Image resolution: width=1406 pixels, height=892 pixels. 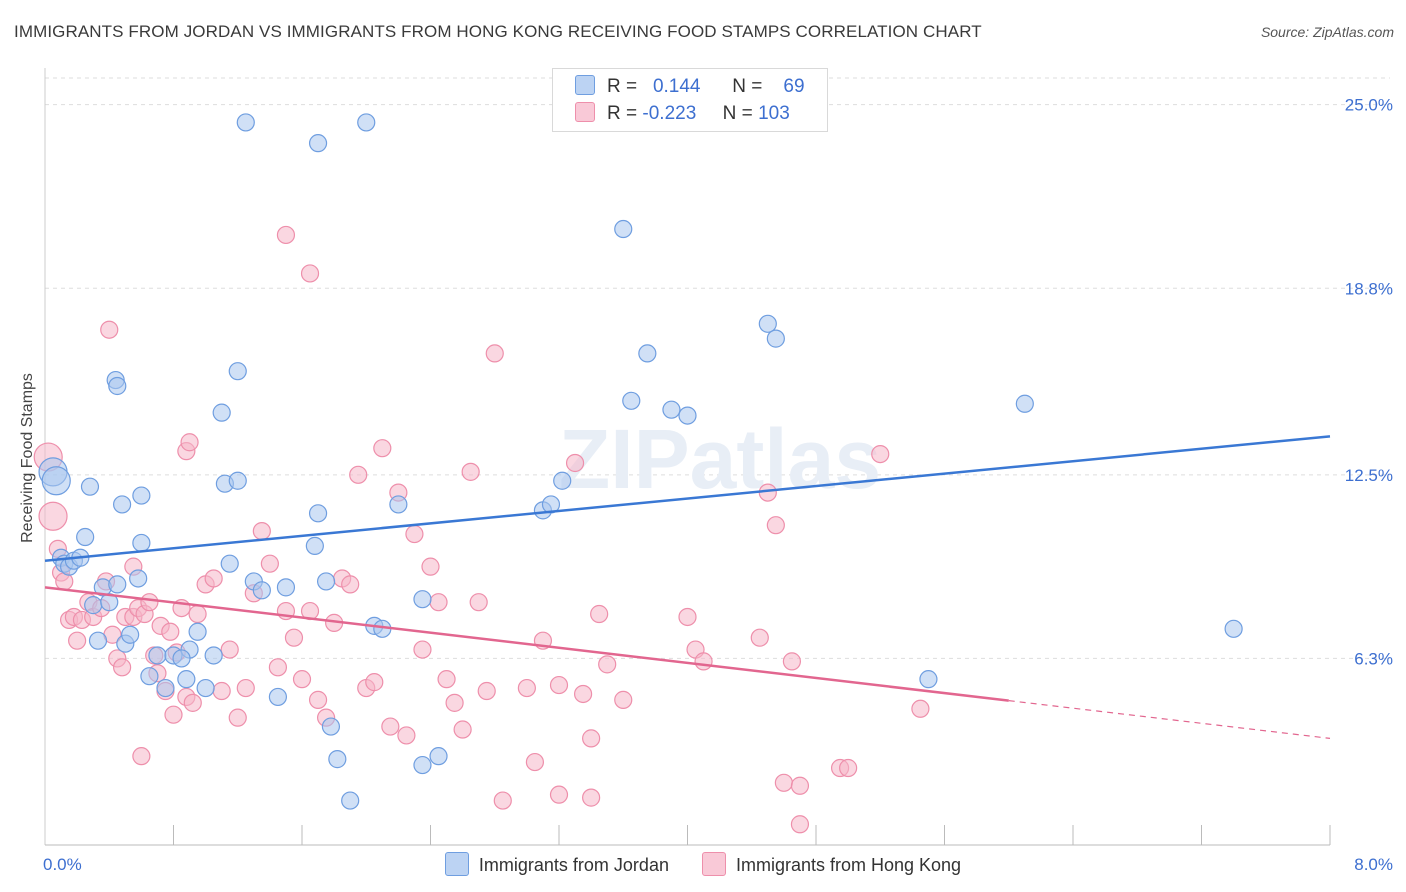 What do you see at coordinates (1327, 32) in the screenshot?
I see `source-label: Source: ZipAtlas.com` at bounding box center [1327, 32].